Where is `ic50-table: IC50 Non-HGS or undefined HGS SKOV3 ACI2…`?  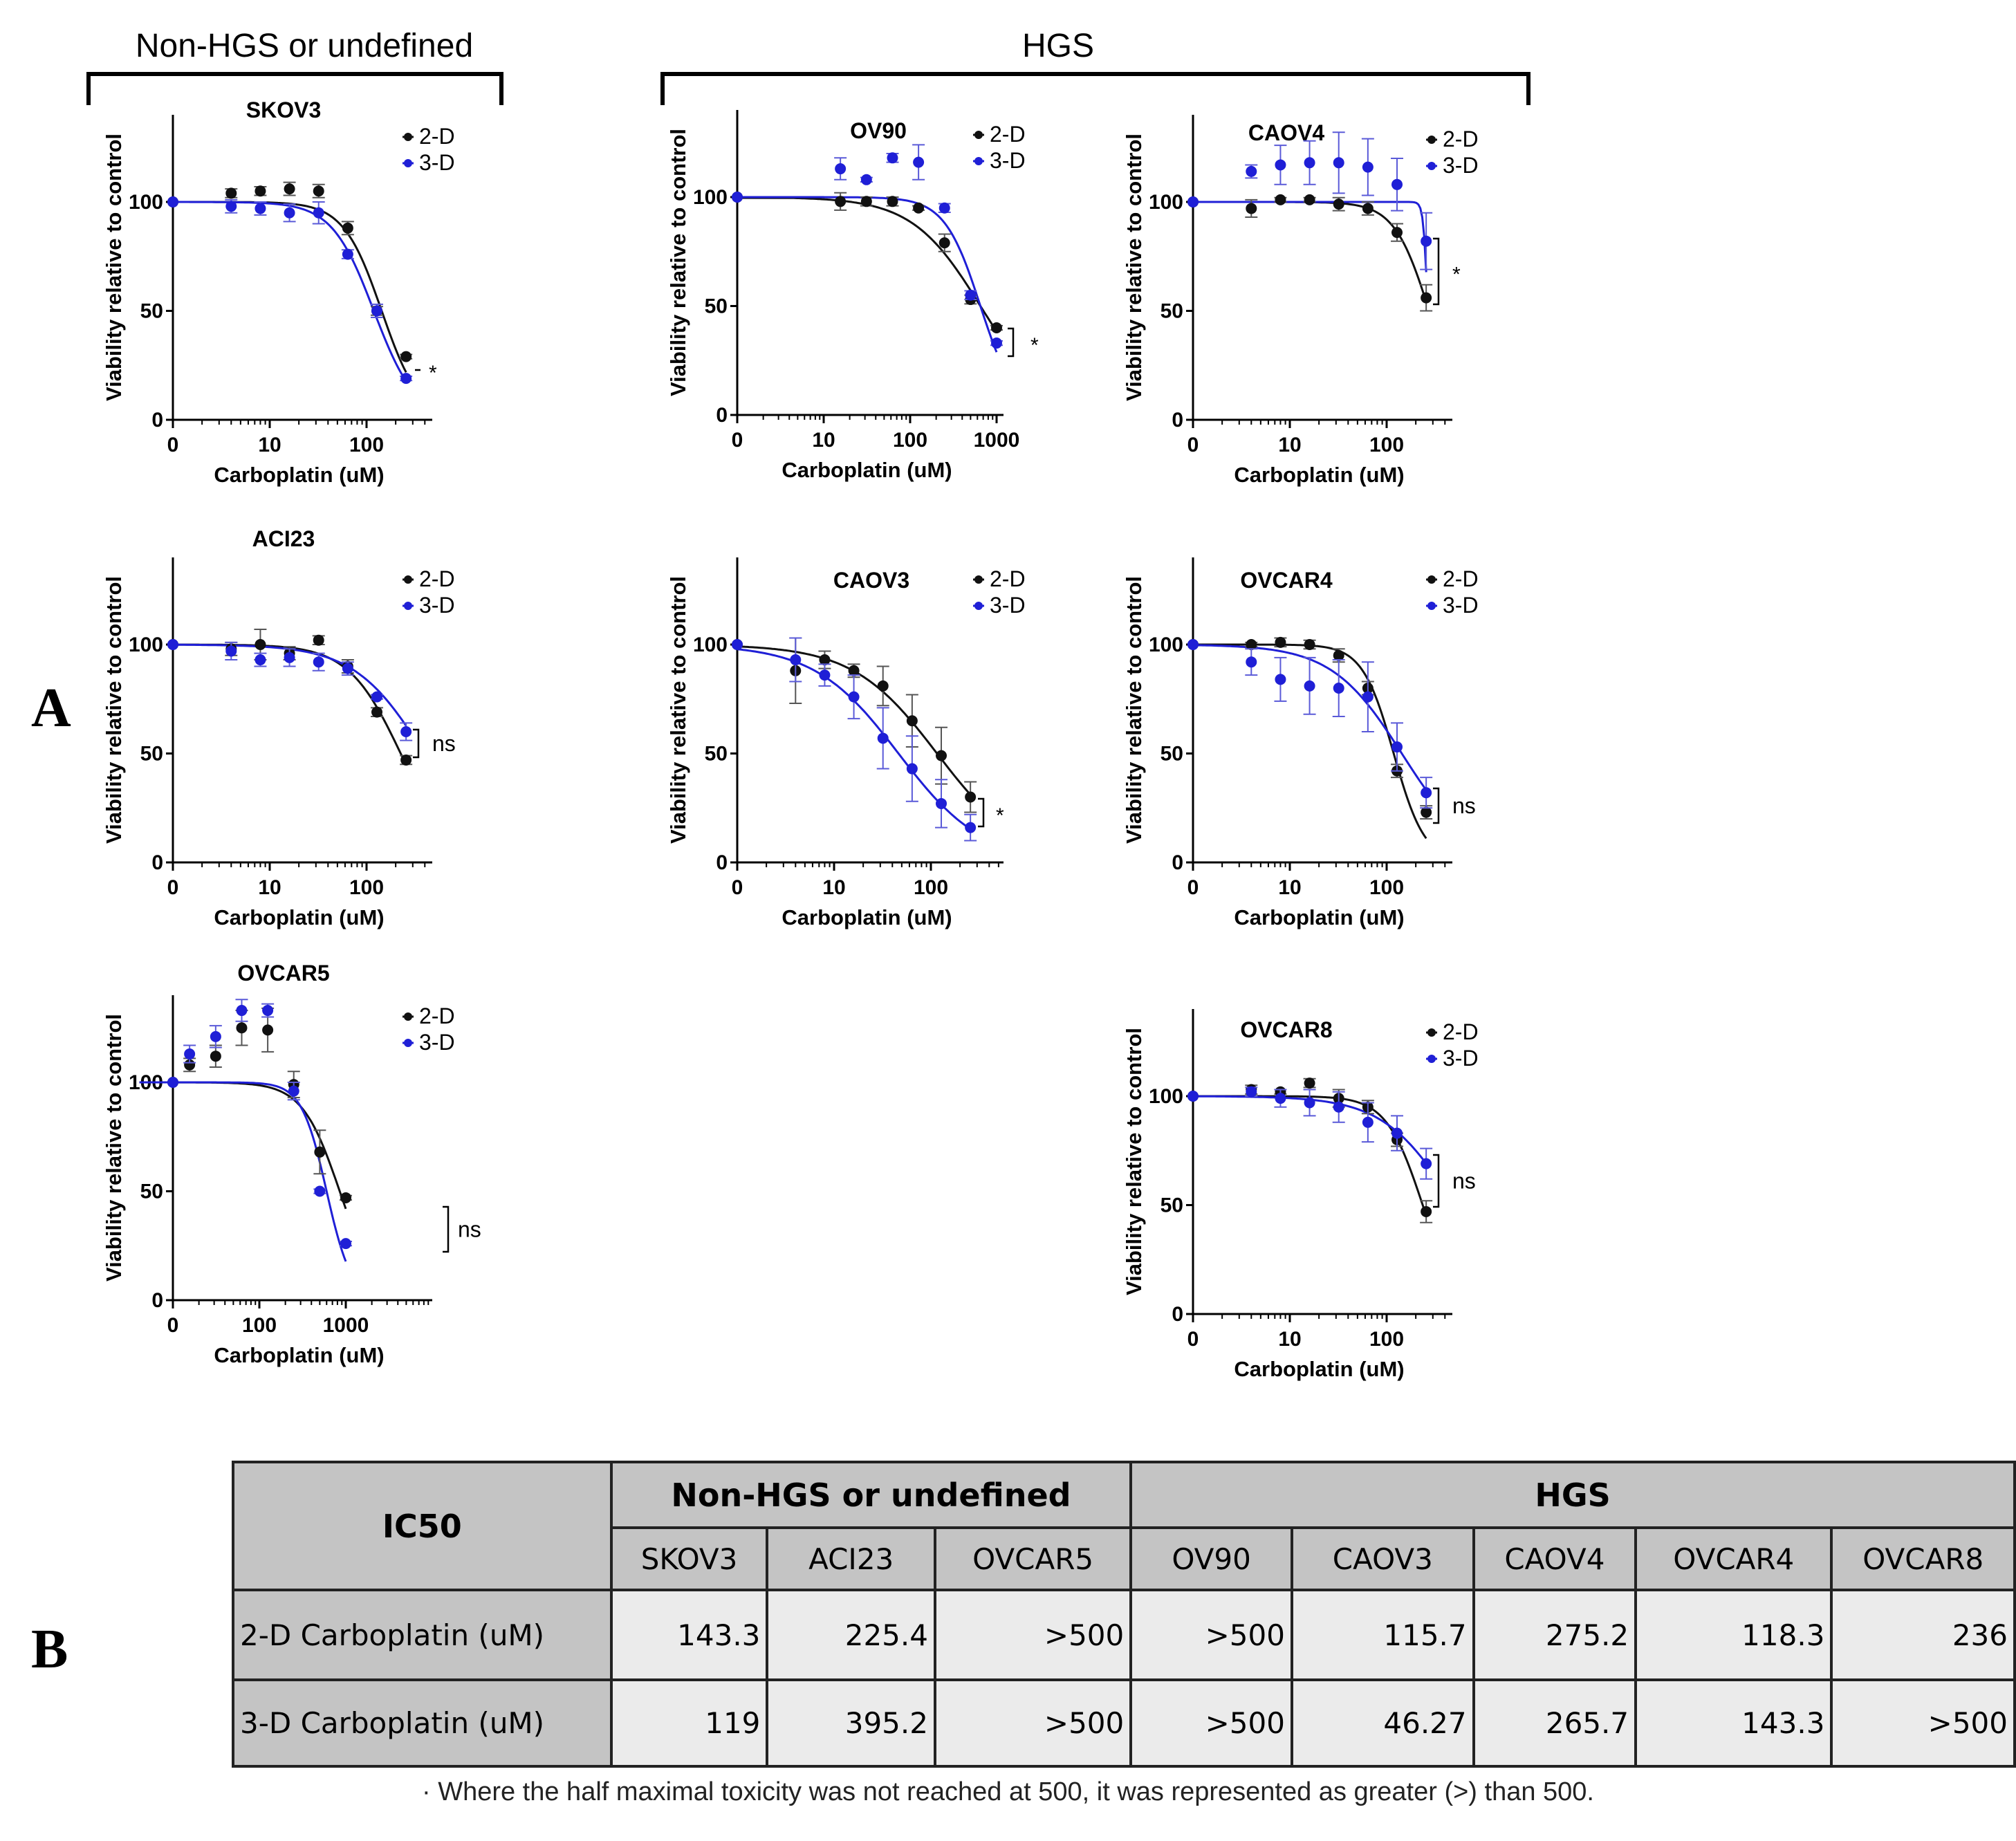
ic50-table: IC50 Non-HGS or undefined HGS SKOV3 ACI2… is located at coordinates (1124, 1614).